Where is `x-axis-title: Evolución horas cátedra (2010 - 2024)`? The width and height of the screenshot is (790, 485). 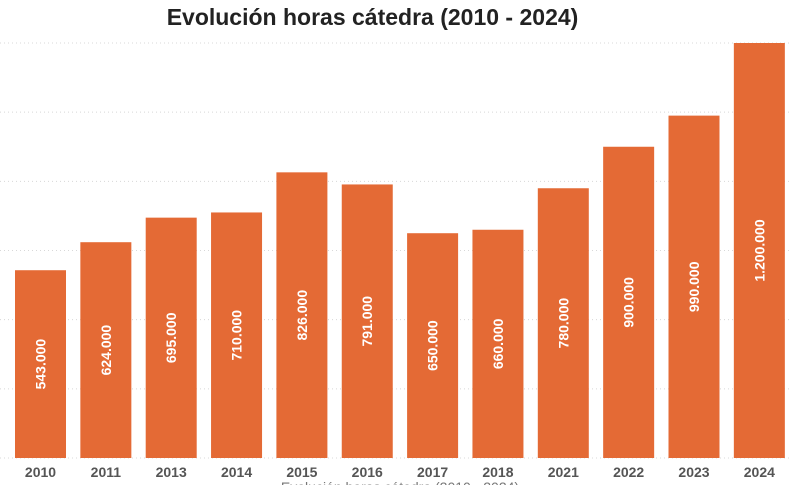
x-axis-title: Evolución horas cátedra (2010 - 2024) is located at coordinates (400, 482).